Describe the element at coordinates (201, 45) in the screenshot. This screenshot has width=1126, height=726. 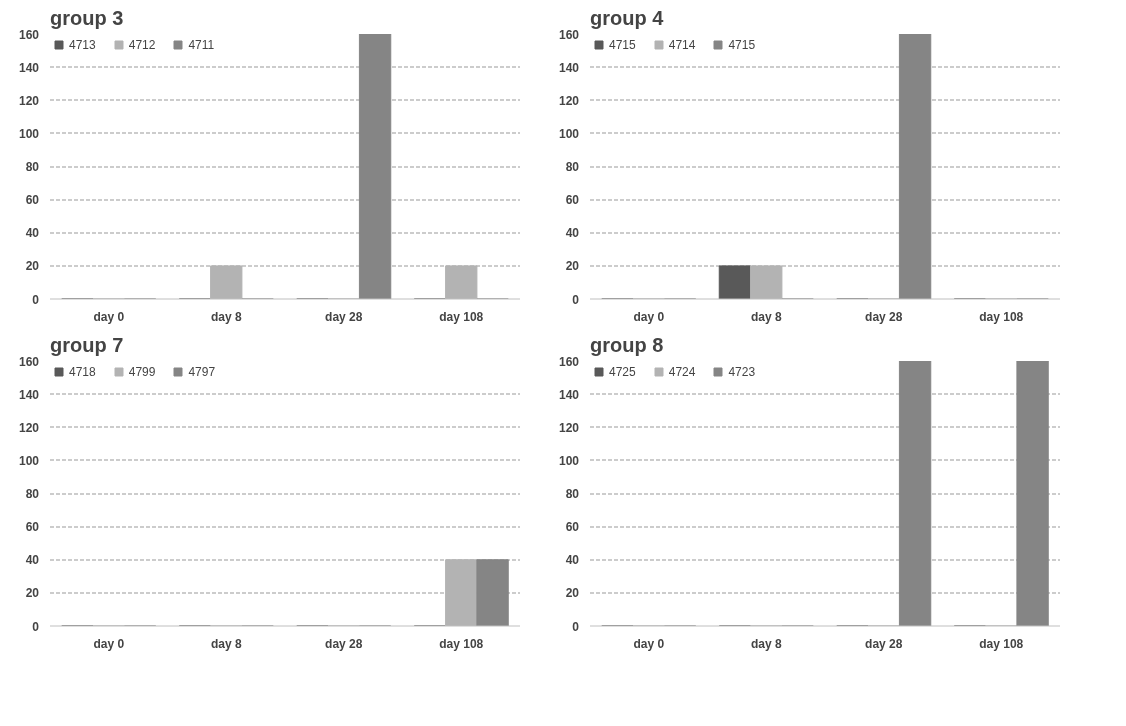
I see `legend-label: 4711` at that location.